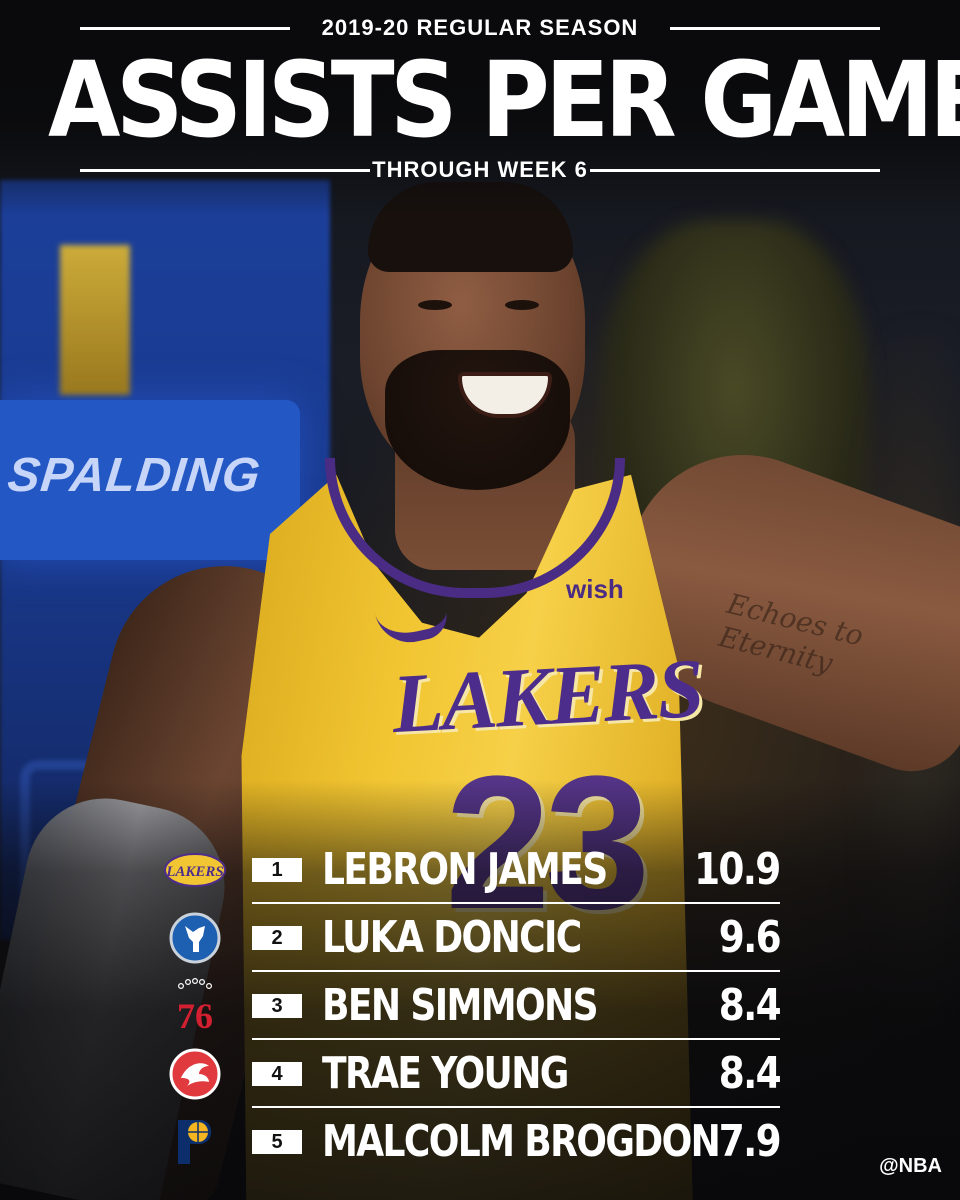 The image size is (960, 1200). What do you see at coordinates (480, 27) in the screenshot?
I see `season-label: 2019-20 REGULAR SEASON` at bounding box center [480, 27].